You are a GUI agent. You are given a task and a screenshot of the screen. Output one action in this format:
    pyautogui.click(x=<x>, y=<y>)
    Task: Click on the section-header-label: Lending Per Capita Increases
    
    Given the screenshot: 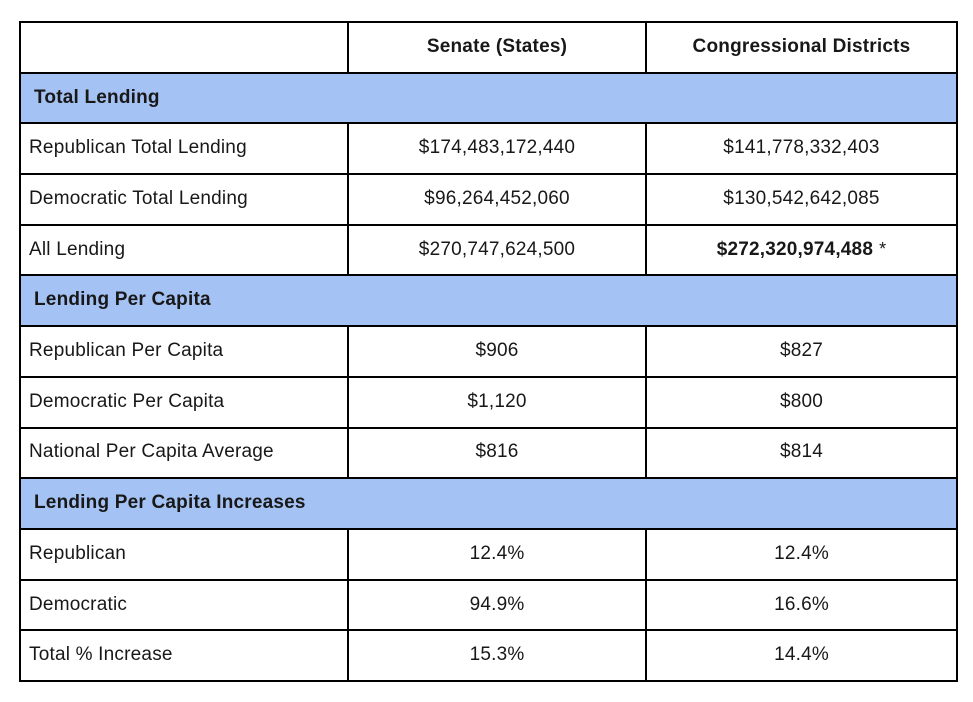 What is the action you would take?
    pyautogui.click(x=488, y=503)
    